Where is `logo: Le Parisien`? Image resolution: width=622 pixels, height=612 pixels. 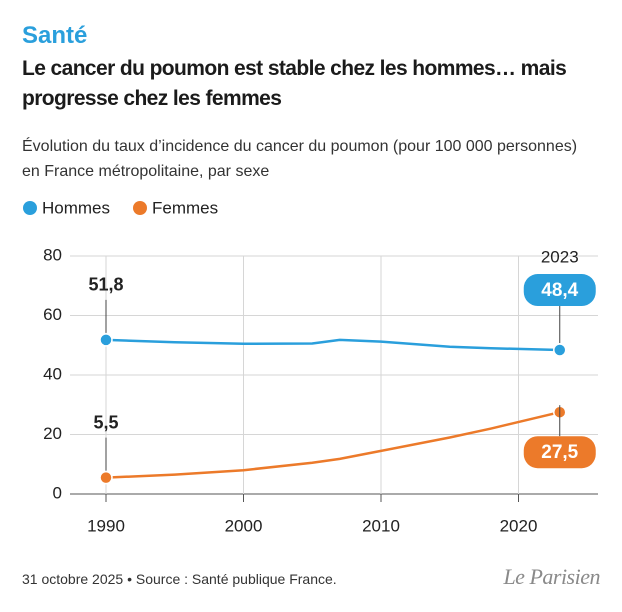
logo: Le Parisien is located at coordinates (551, 576).